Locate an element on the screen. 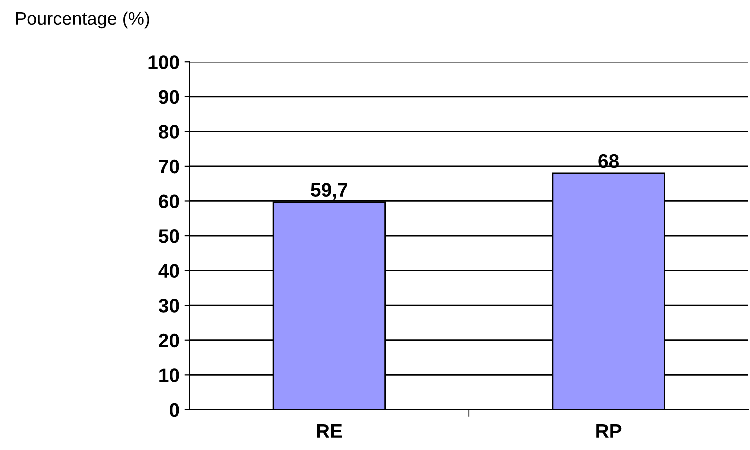  y-axis-title: Pourcentage (%) is located at coordinates (83, 20).